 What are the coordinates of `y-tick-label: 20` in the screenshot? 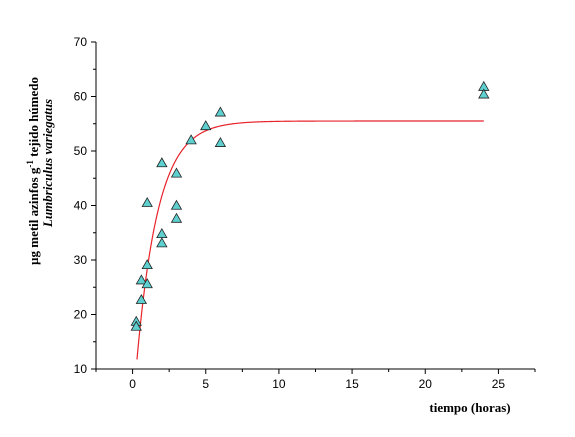 It's located at (81, 315).